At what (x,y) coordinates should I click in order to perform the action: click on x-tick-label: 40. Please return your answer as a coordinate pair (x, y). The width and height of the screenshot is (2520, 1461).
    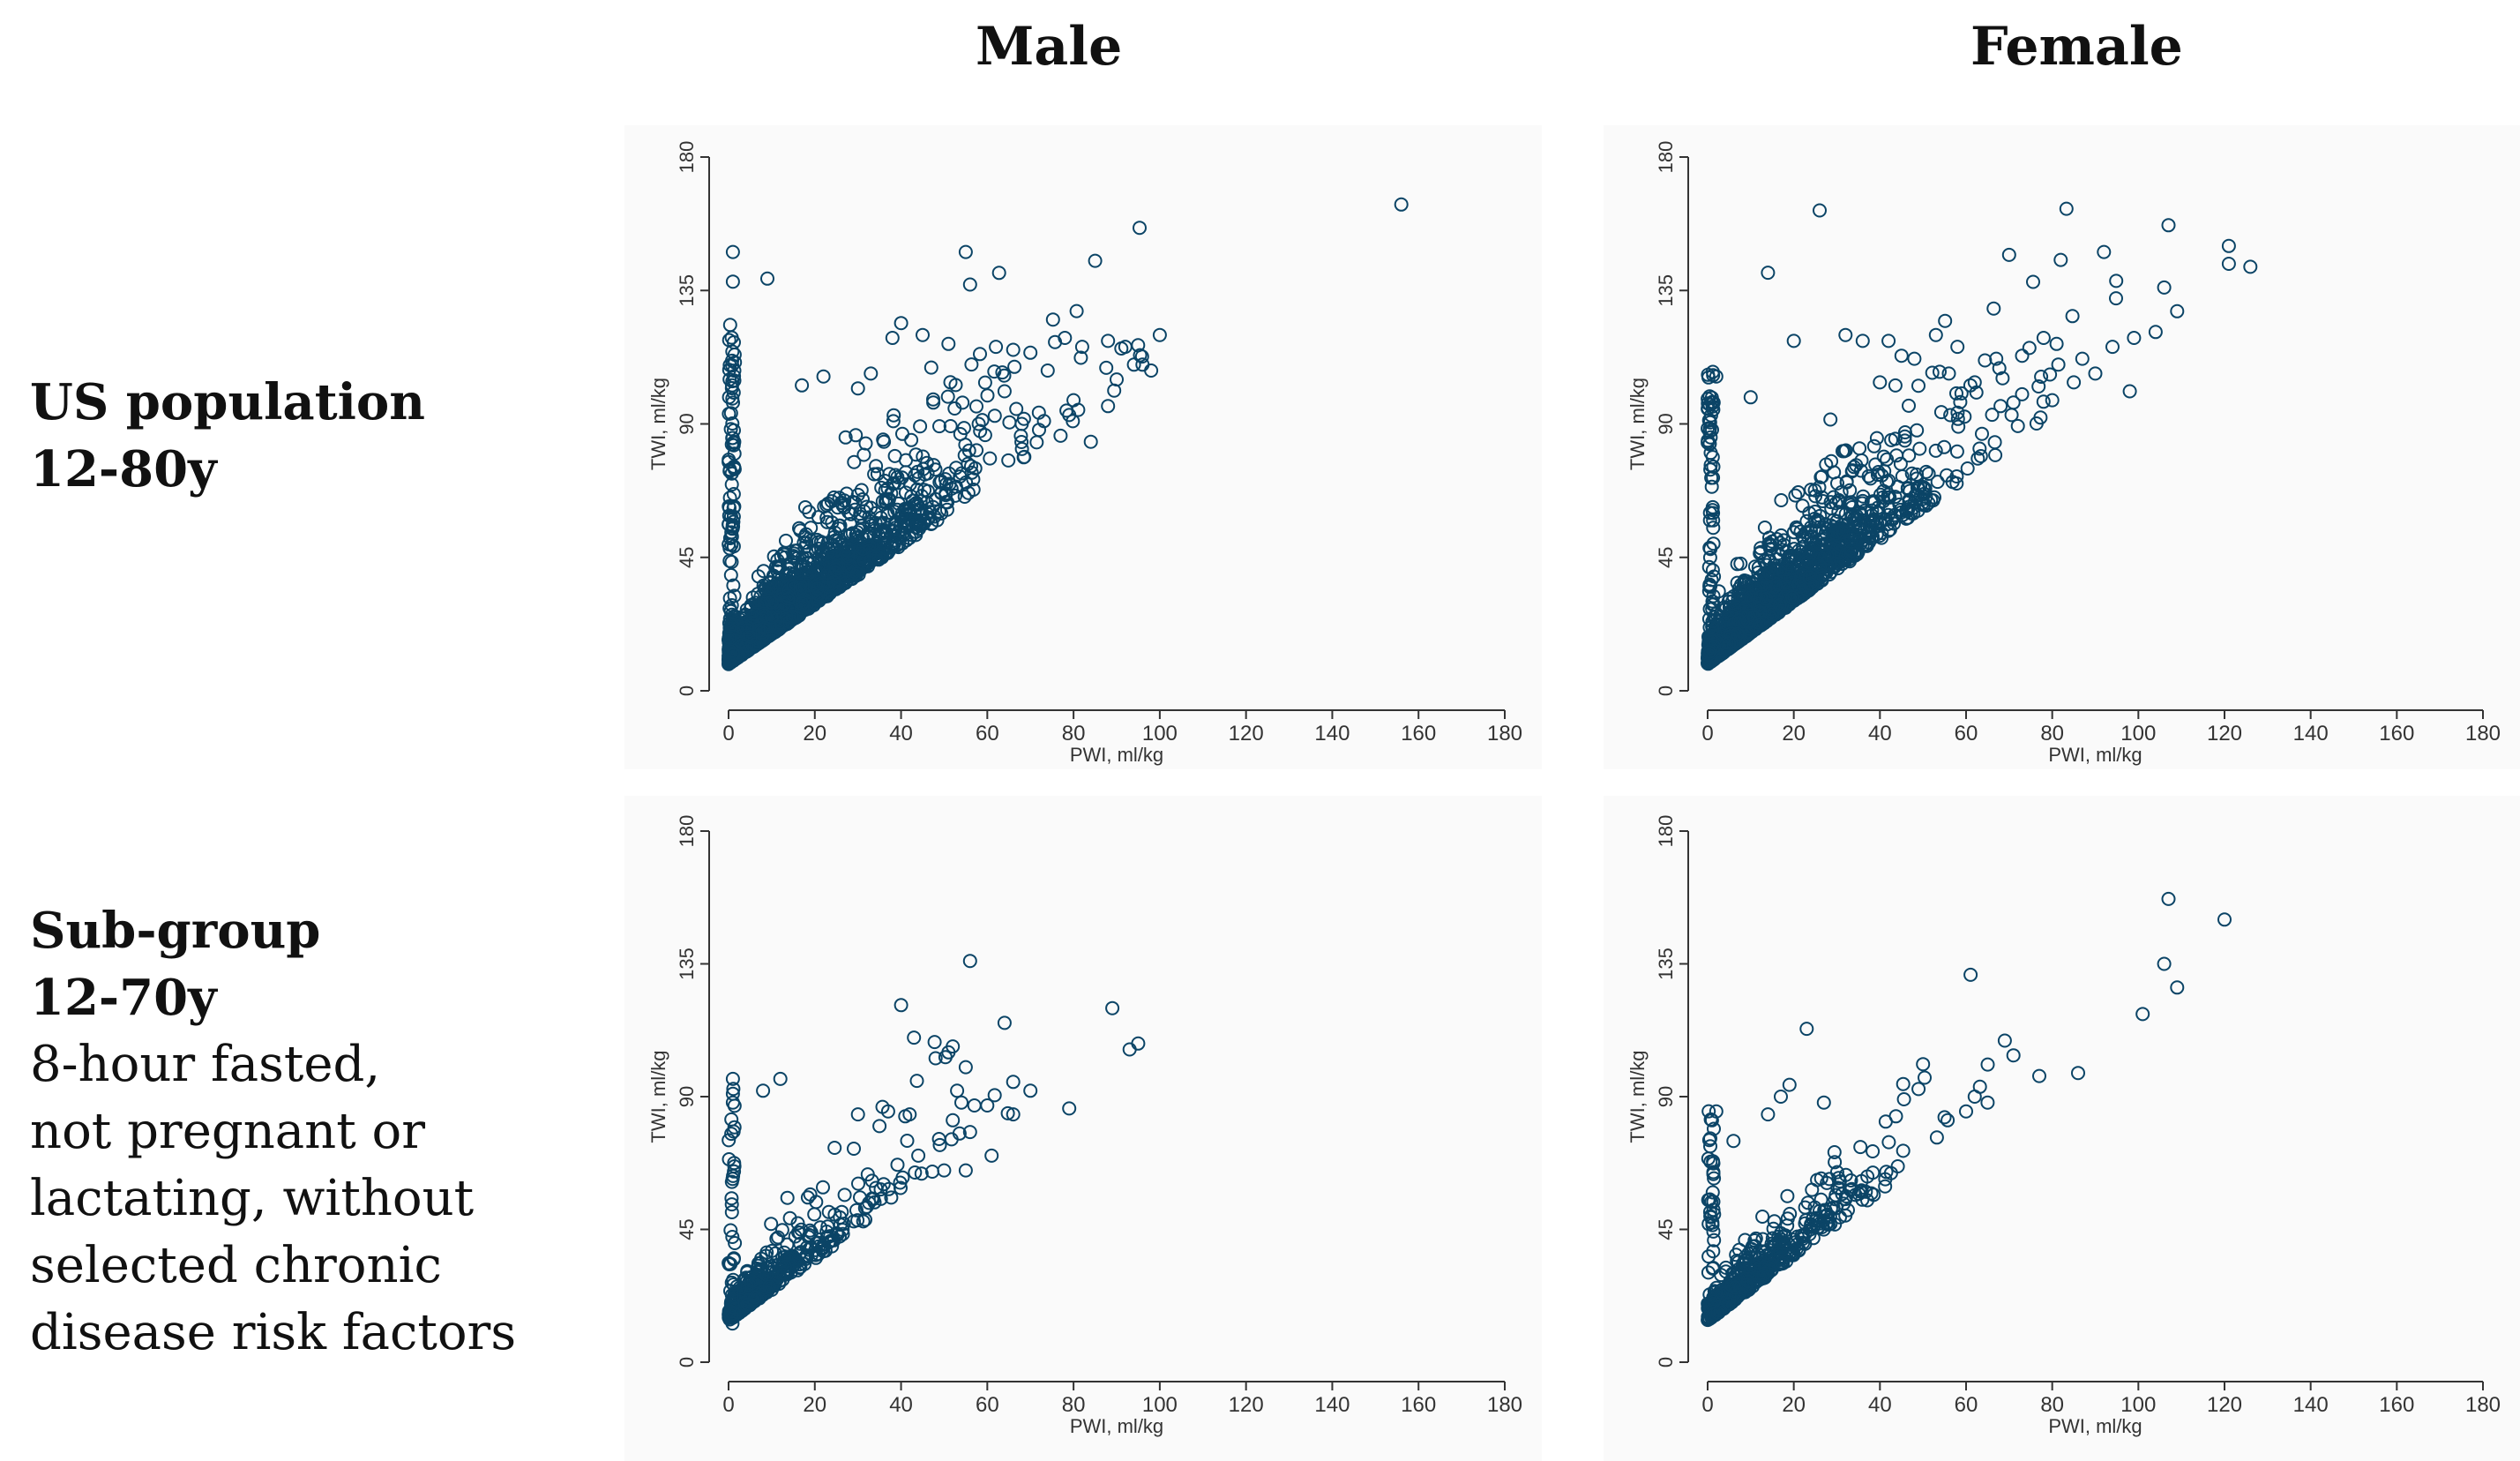
    Looking at the image, I should click on (901, 733).